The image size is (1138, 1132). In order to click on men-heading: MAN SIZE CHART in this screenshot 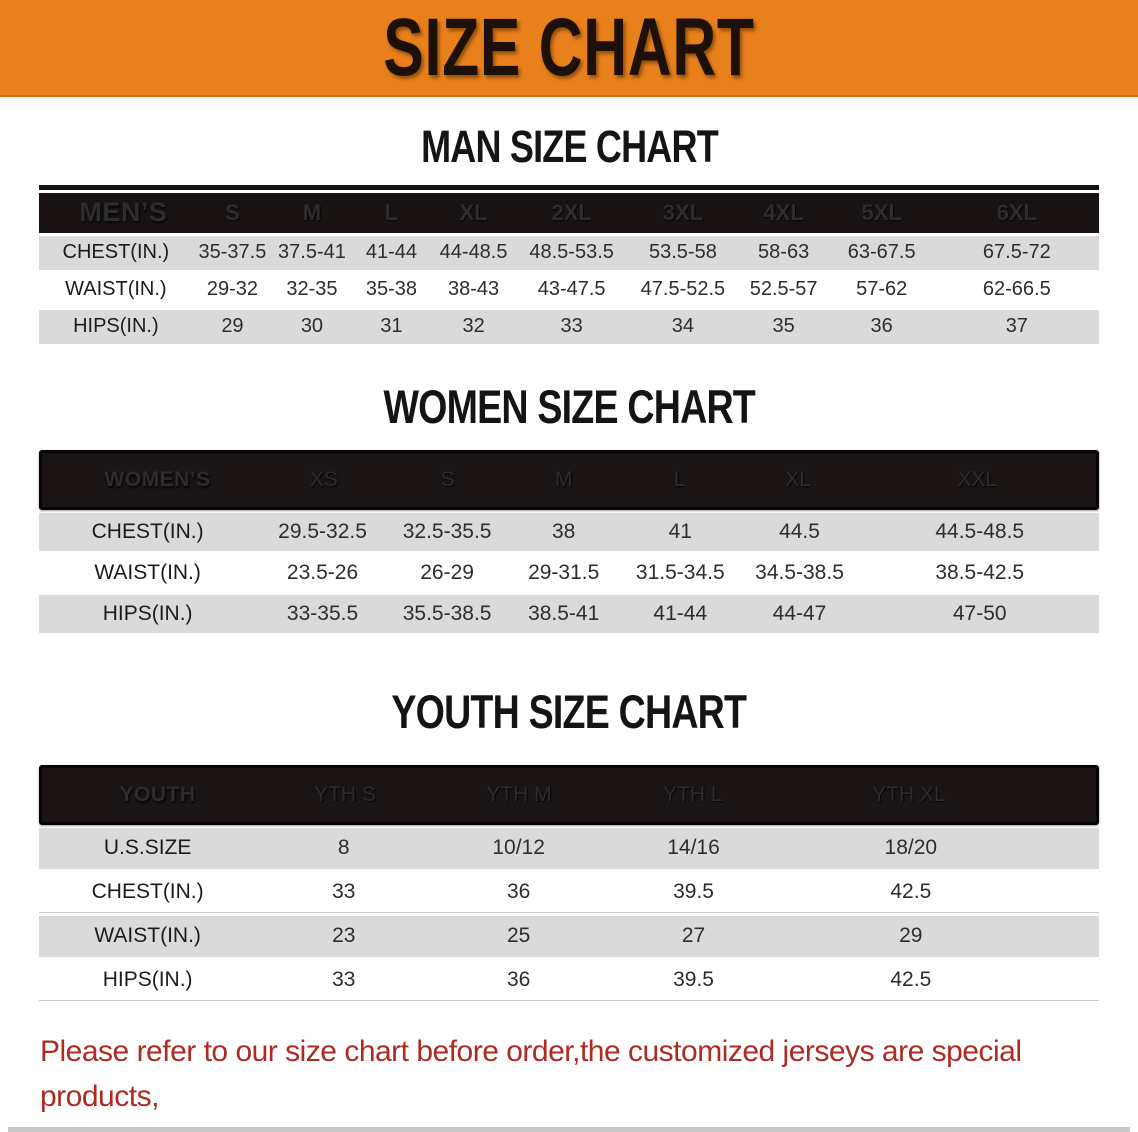, I will do `click(569, 147)`.